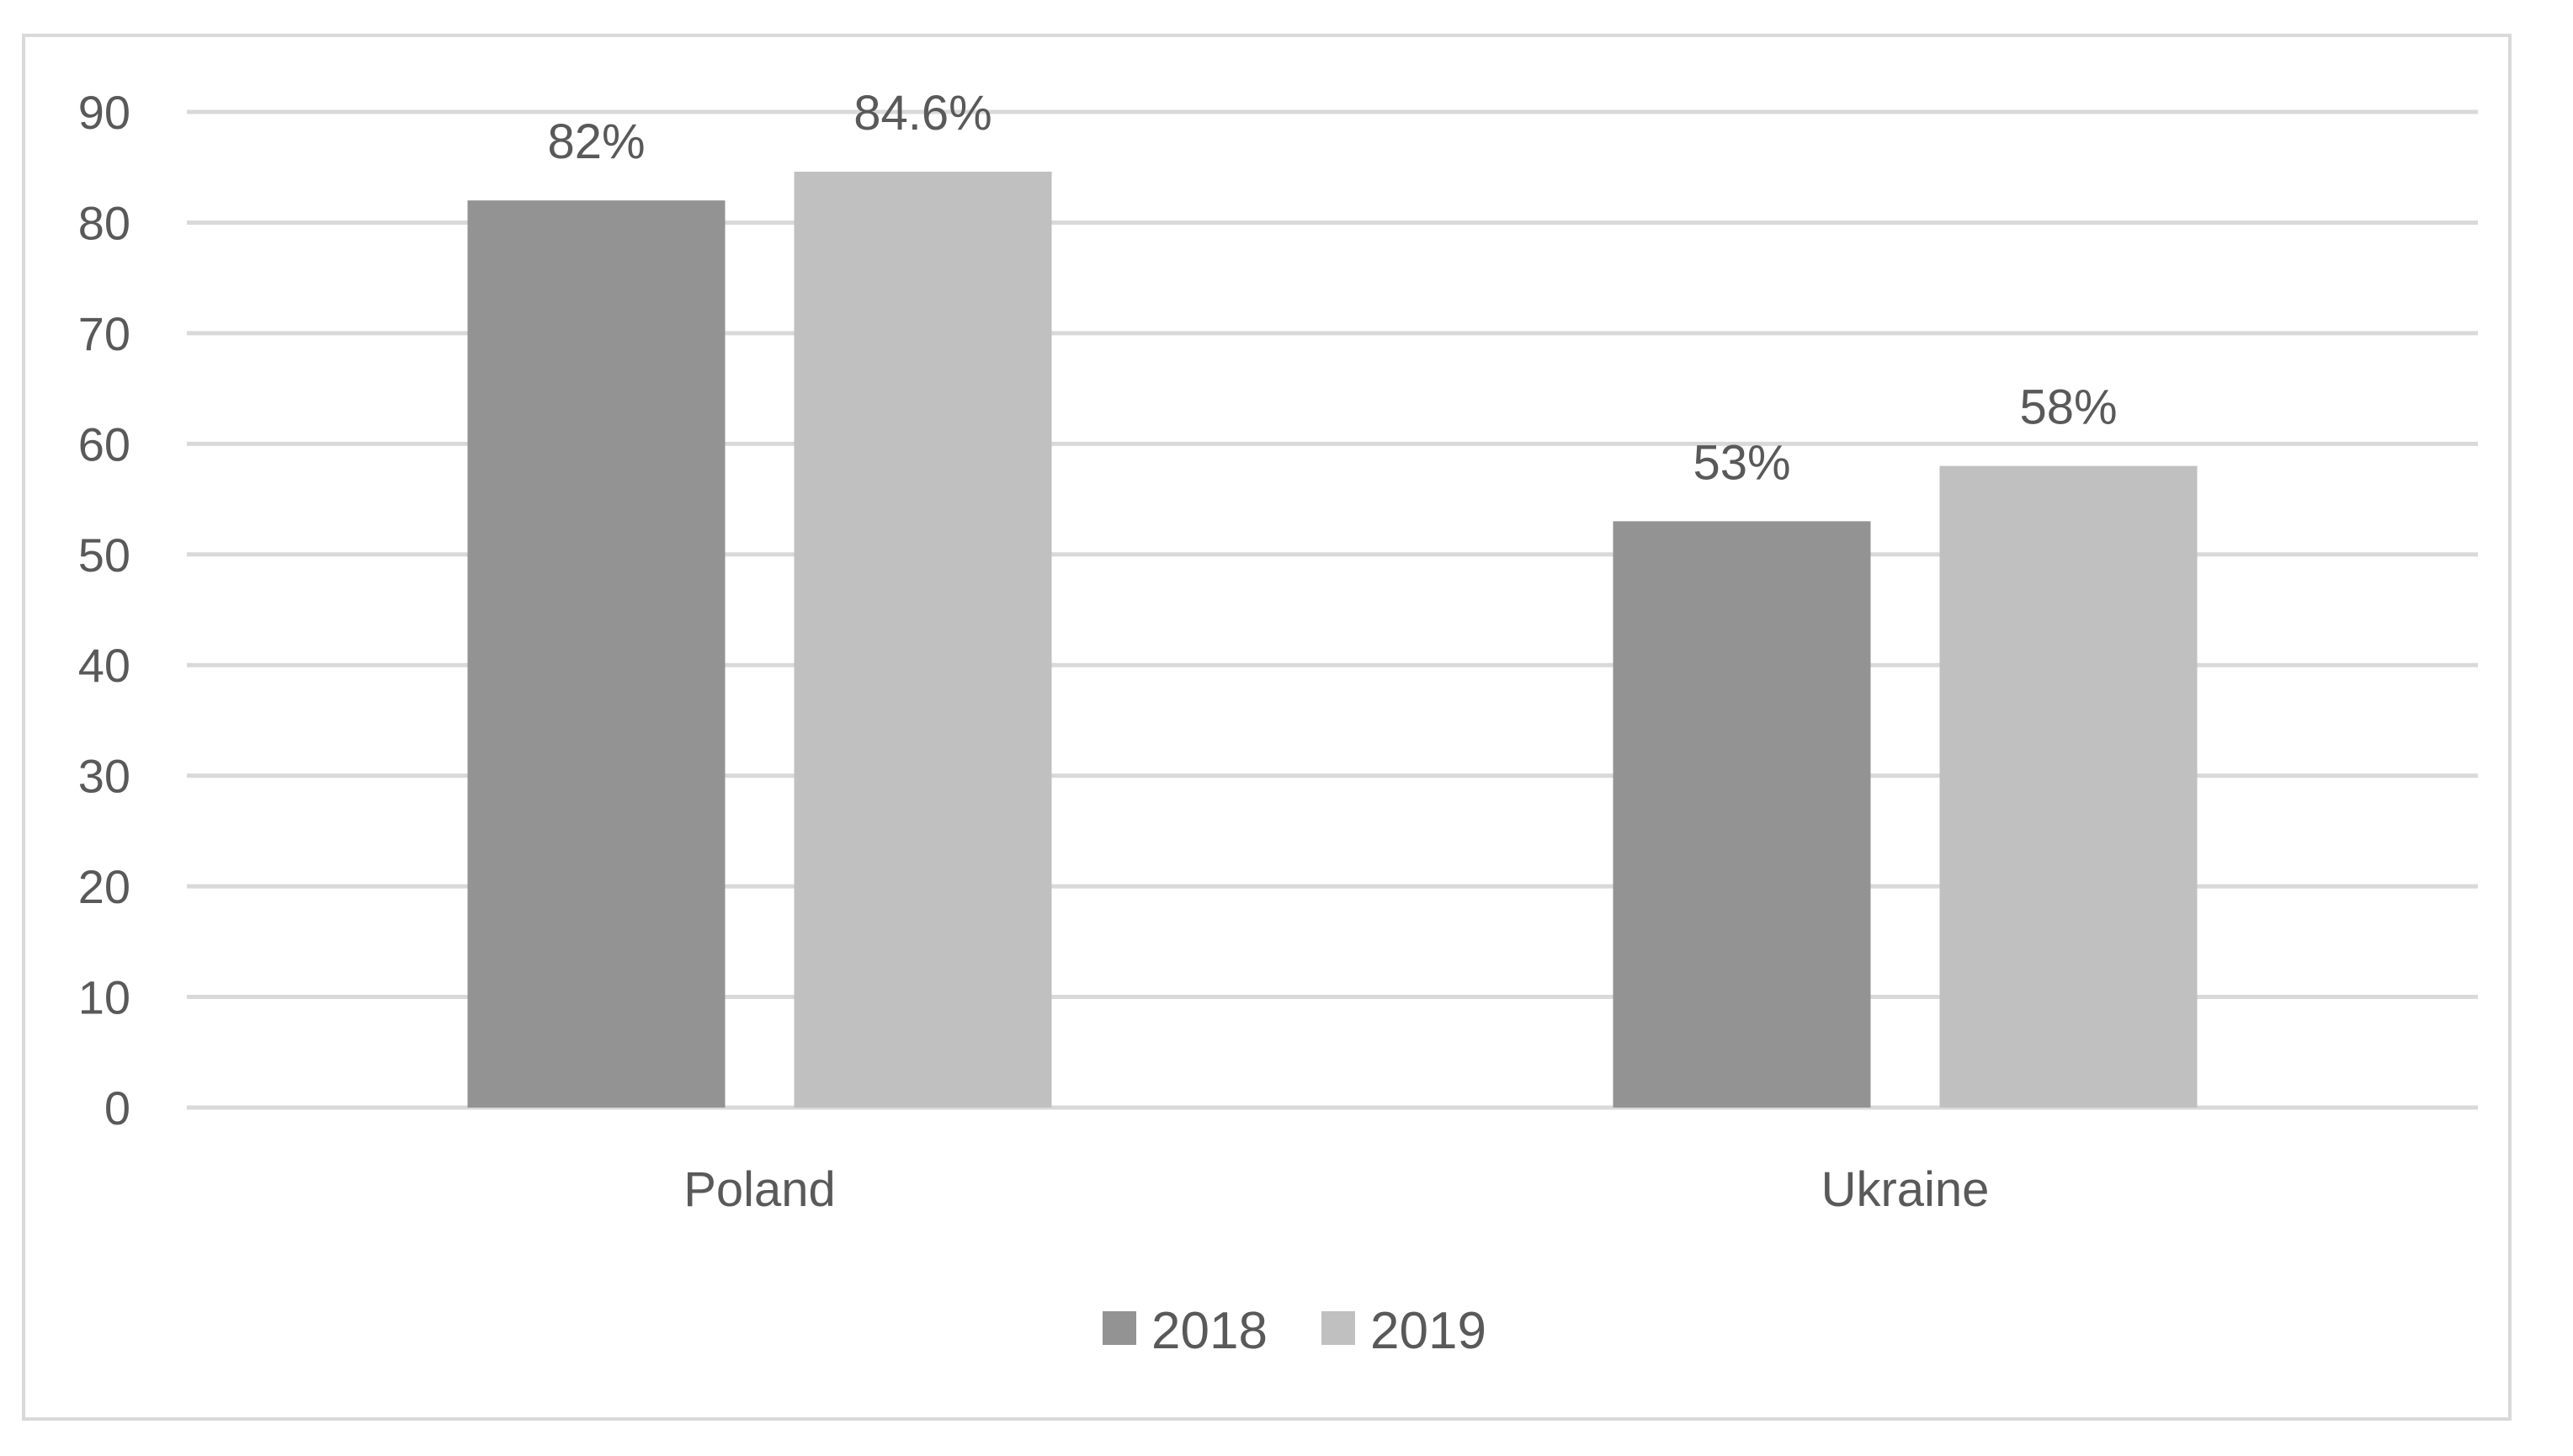 This screenshot has height=1456, width=2573. I want to click on data-label: 53%, so click(1741, 463).